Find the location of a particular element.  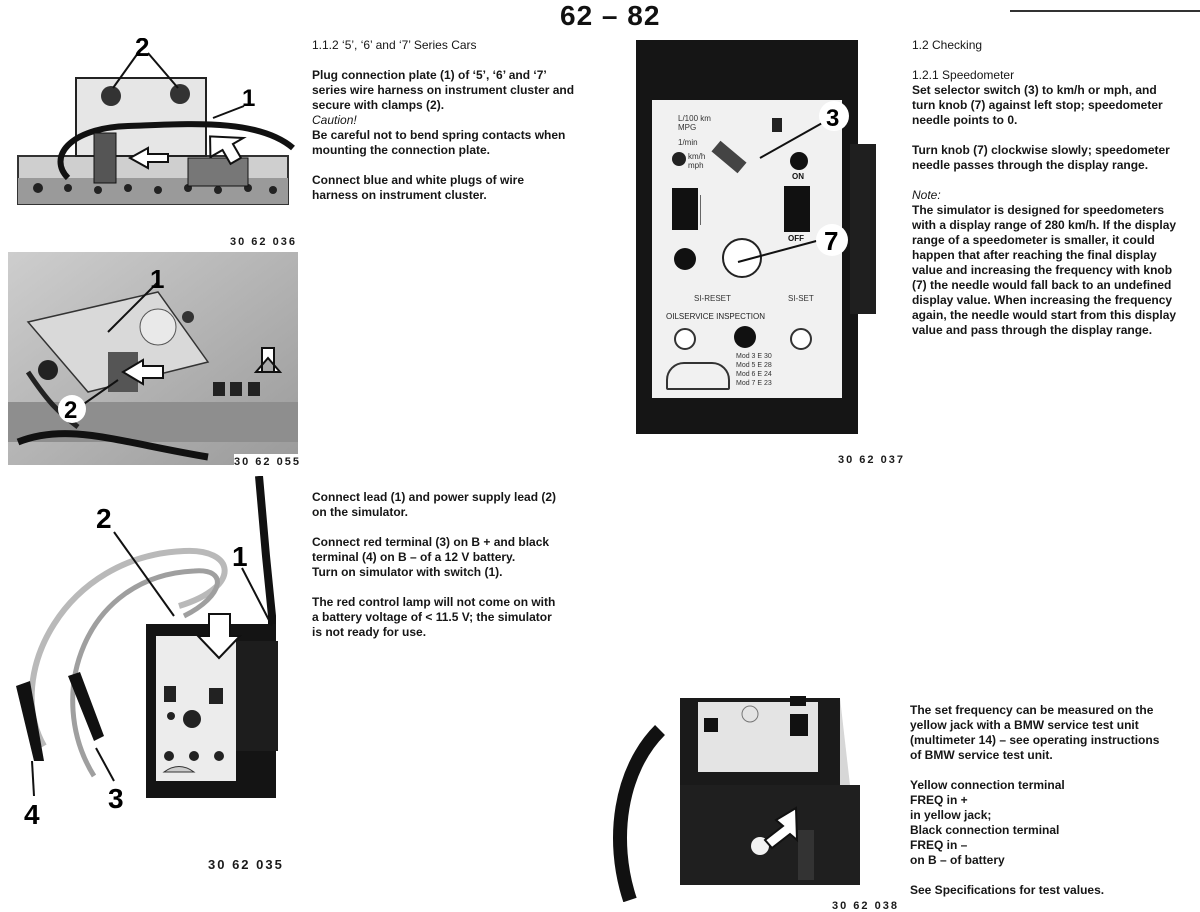

left-rocker-switch is located at coordinates (685, 209).